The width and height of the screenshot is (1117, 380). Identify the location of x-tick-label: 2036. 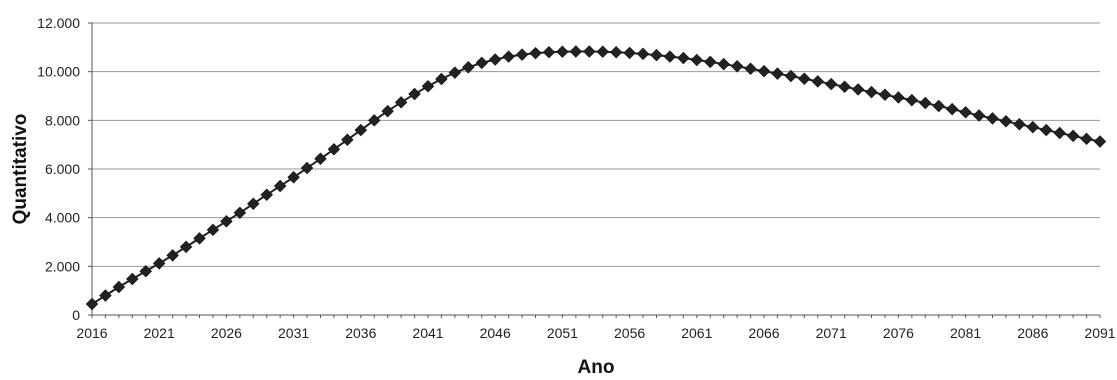
(360, 333).